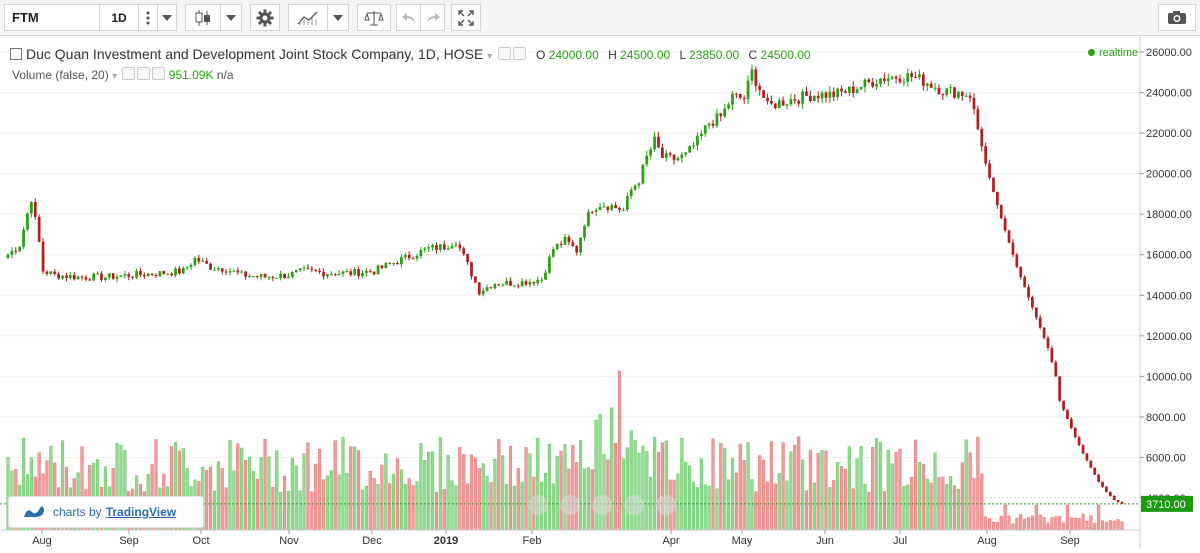  Describe the element at coordinates (119, 17) in the screenshot. I see `interval-button: 1D` at that location.